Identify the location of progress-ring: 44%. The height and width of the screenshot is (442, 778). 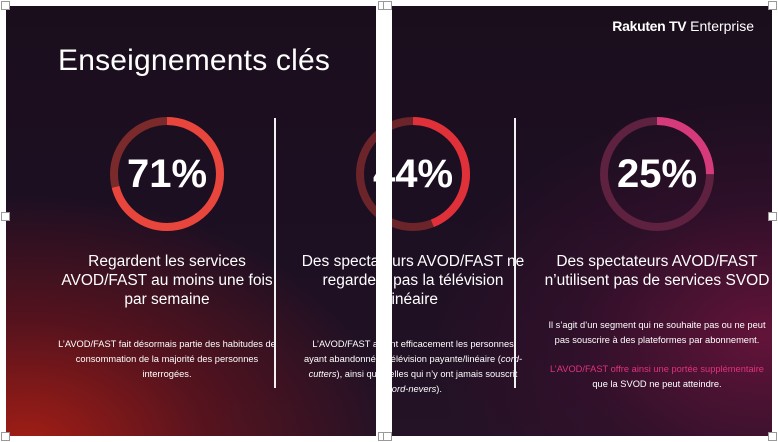
(413, 174).